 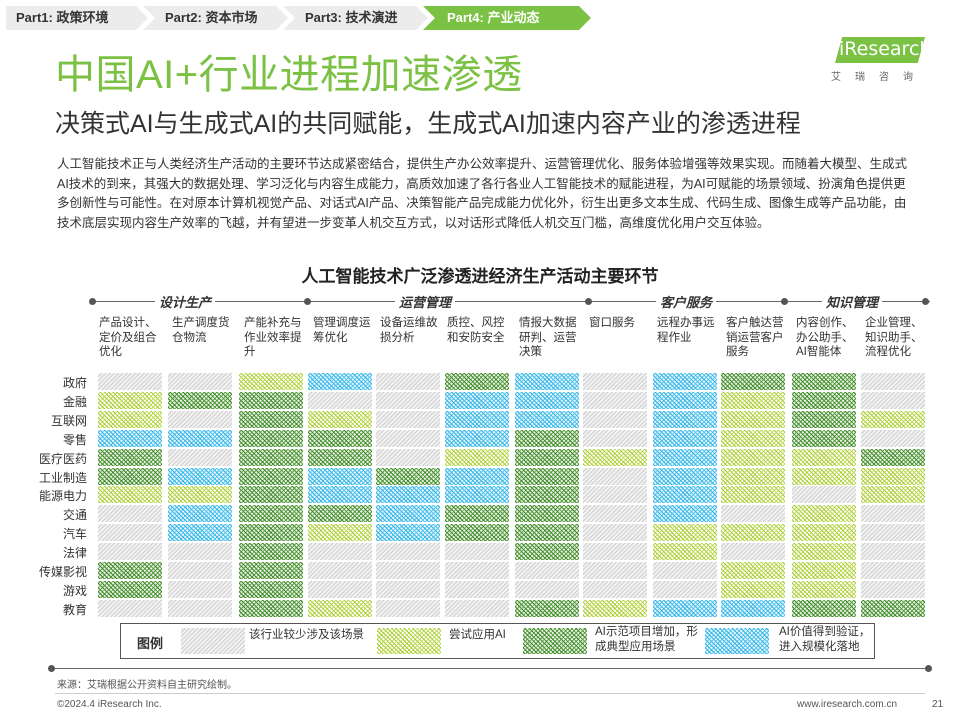 I want to click on table-title: 人工智能技术广泛渗透进经济生产活动主要环节, so click(x=480, y=276).